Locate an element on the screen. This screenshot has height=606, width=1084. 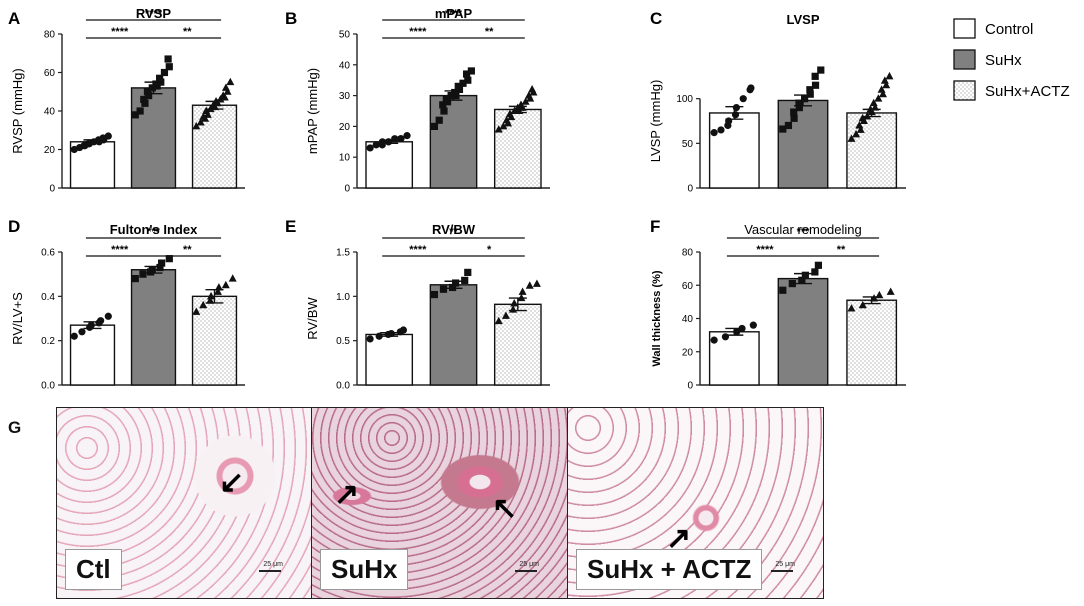
image-tag-suhx: SuHx is located at coordinates (364, 569).